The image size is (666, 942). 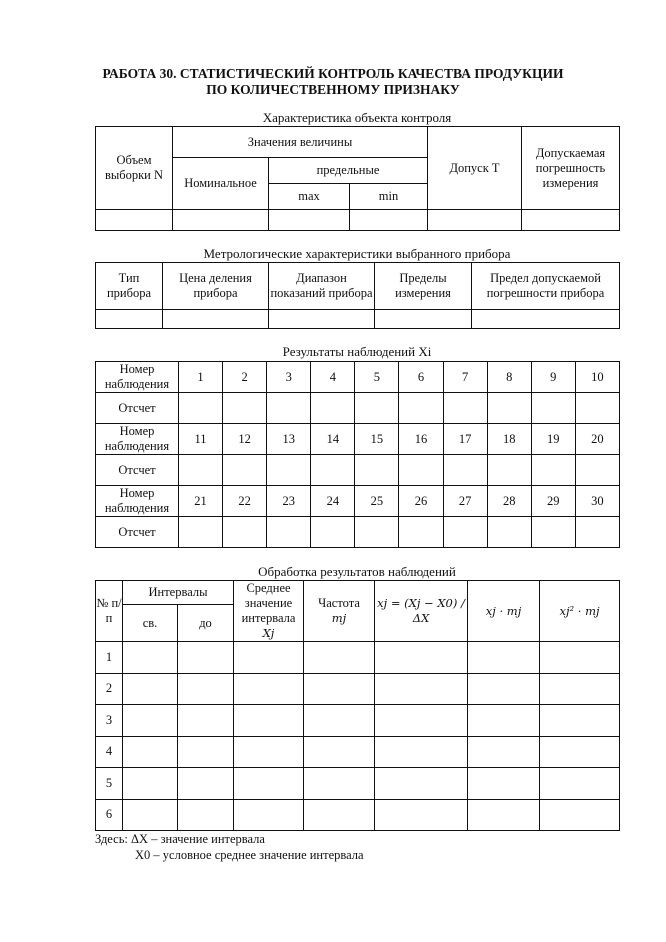 What do you see at coordinates (245, 501) in the screenshot?
I see `observation-number: 22` at bounding box center [245, 501].